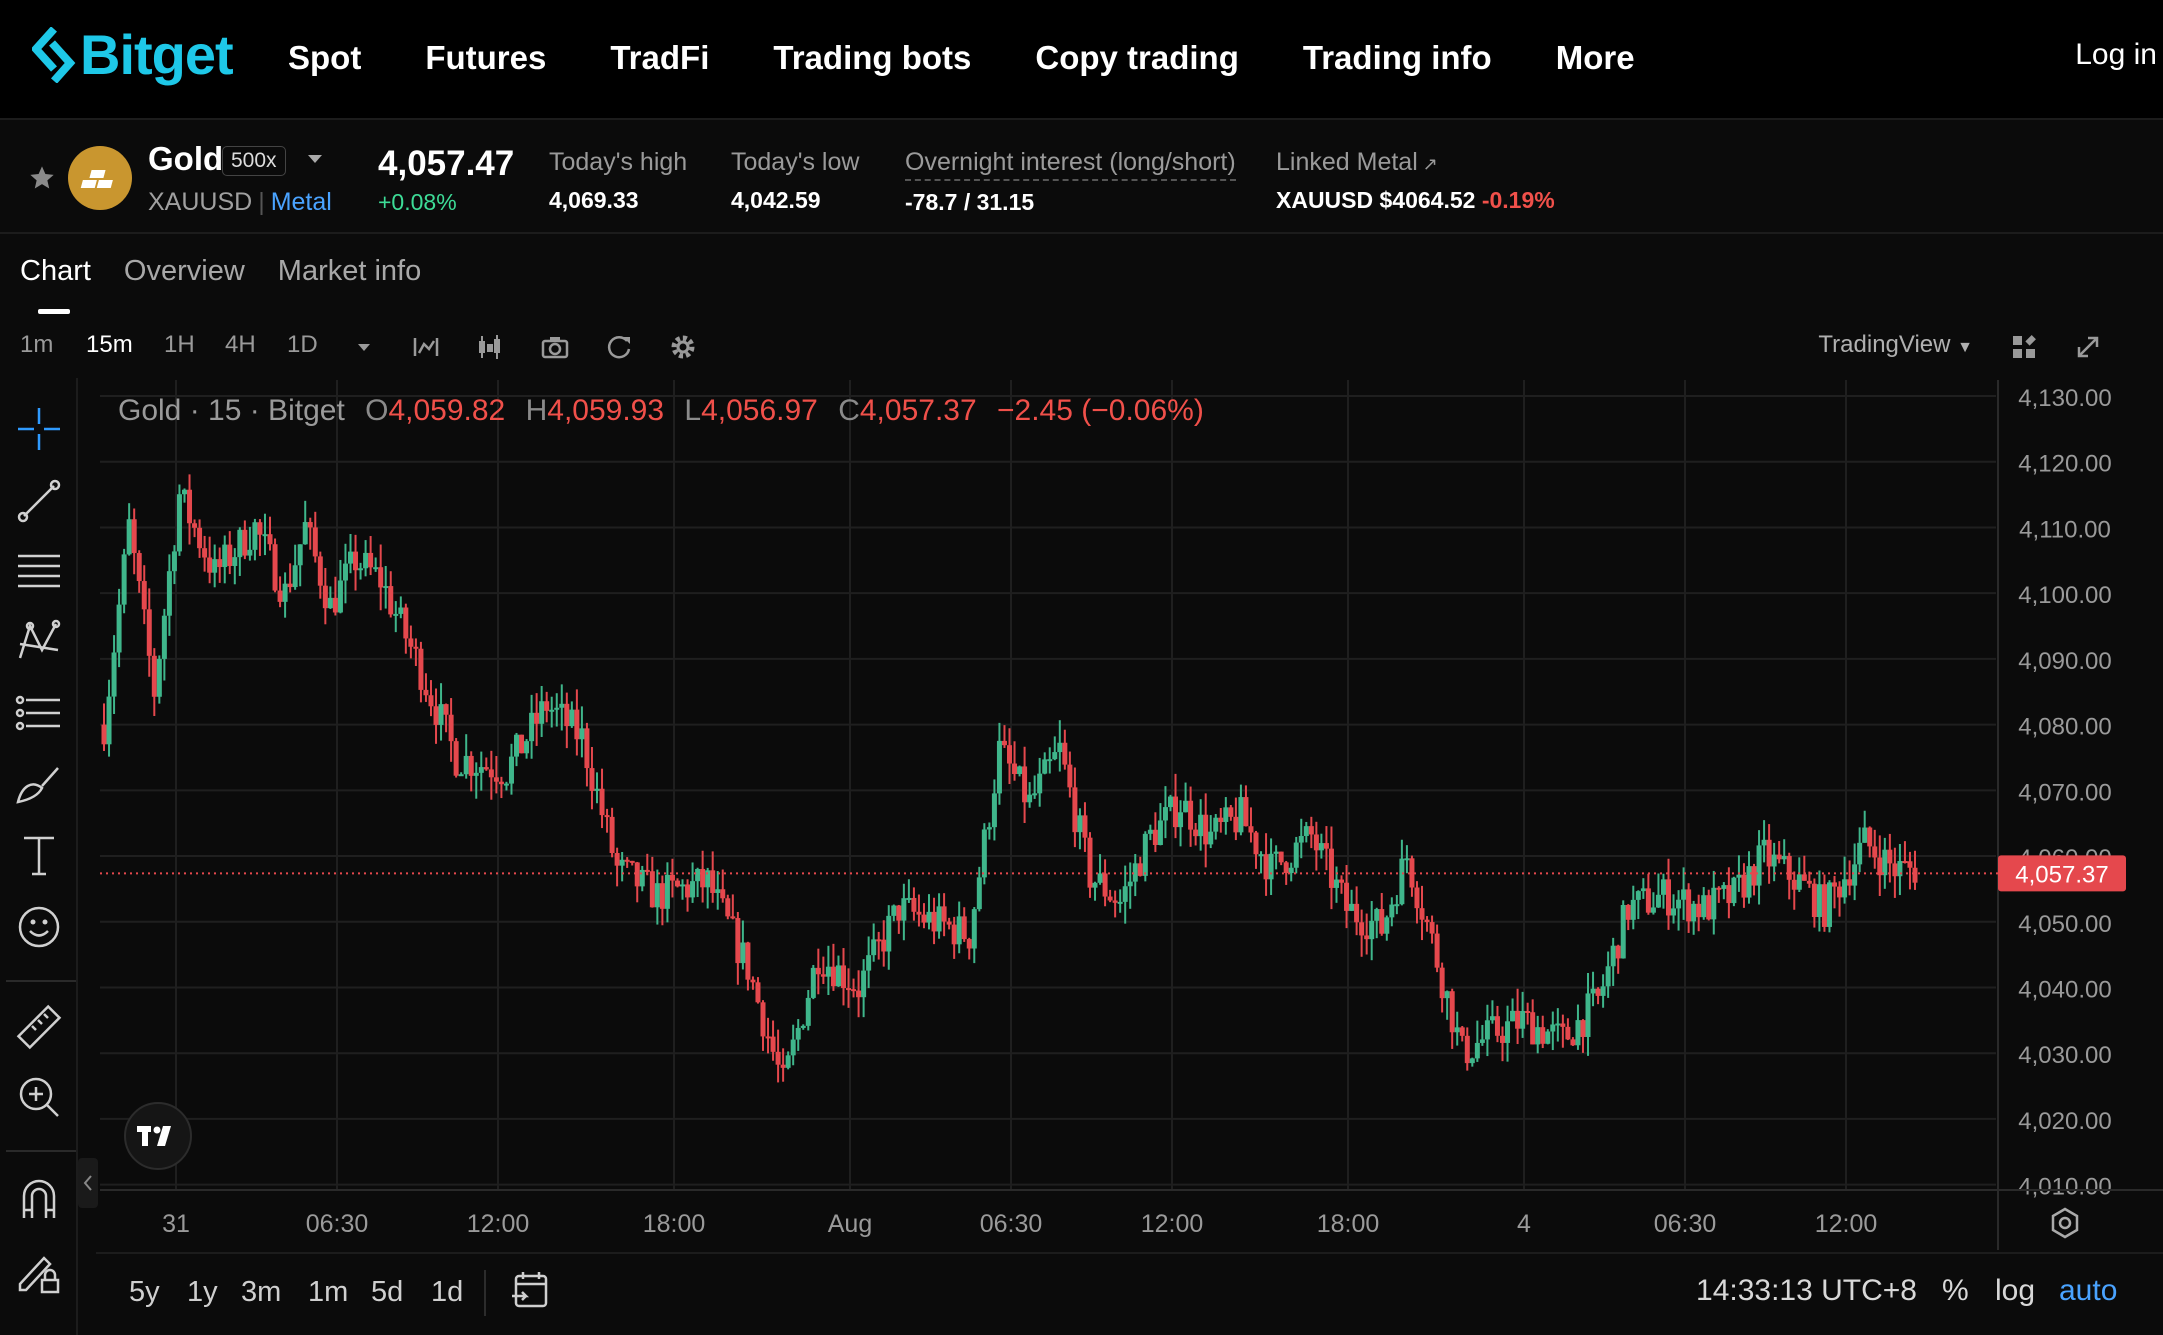 The height and width of the screenshot is (1335, 2163). I want to click on camera-icon, so click(555, 347).